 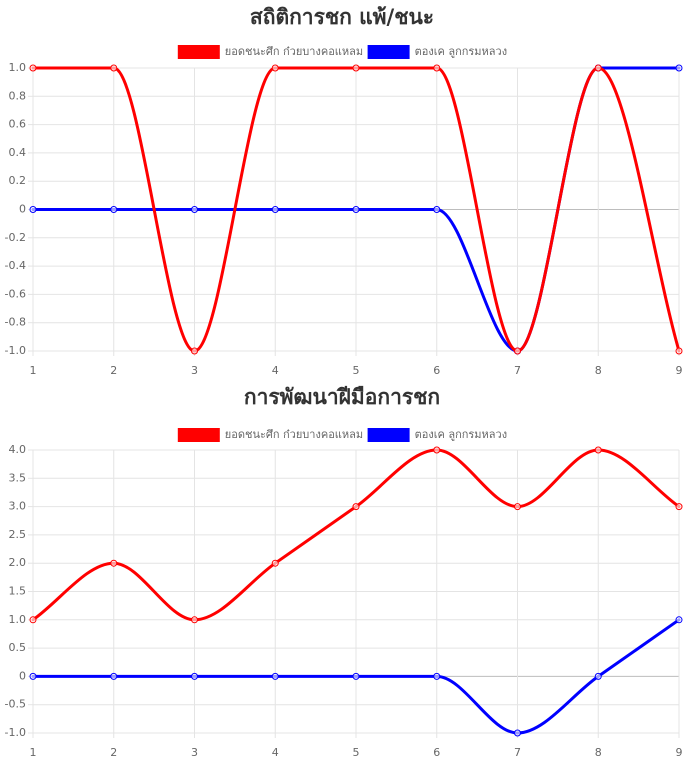 I want to click on y-tick-label: 3.5, so click(x=18, y=477).